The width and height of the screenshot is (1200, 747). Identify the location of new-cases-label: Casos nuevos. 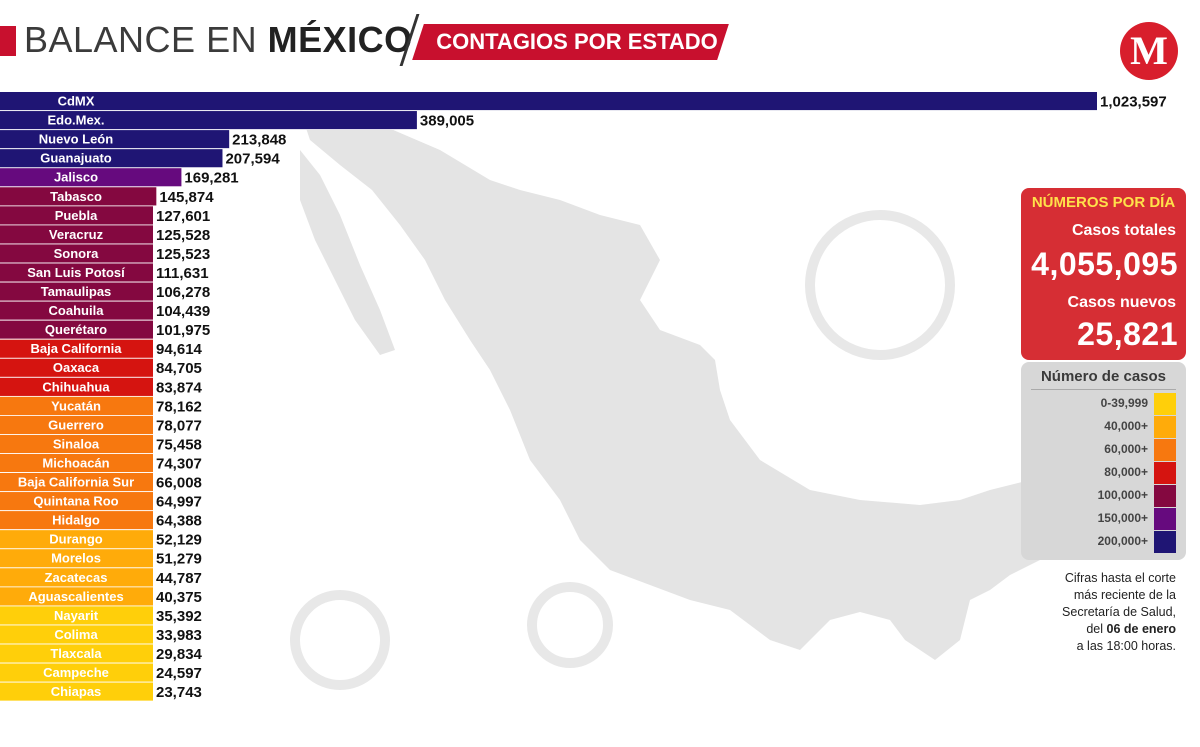
(1121, 302).